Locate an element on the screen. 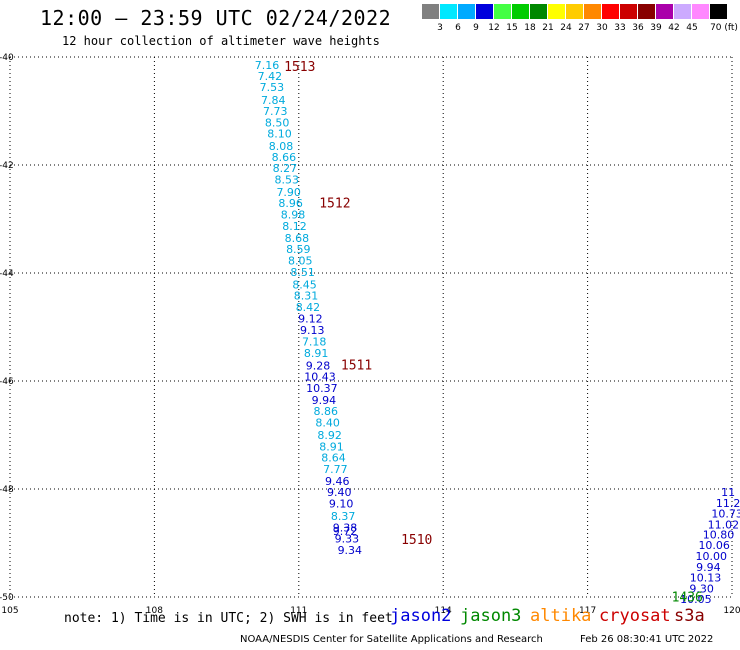  wave-height-label: 9.38 is located at coordinates (345, 527).